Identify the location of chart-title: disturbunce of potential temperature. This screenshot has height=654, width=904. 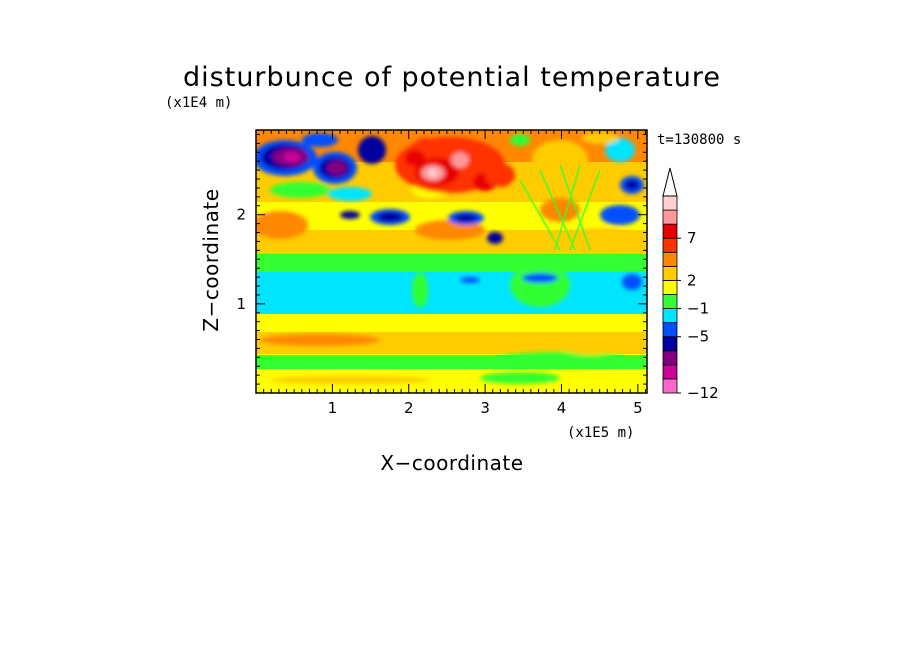
(452, 77).